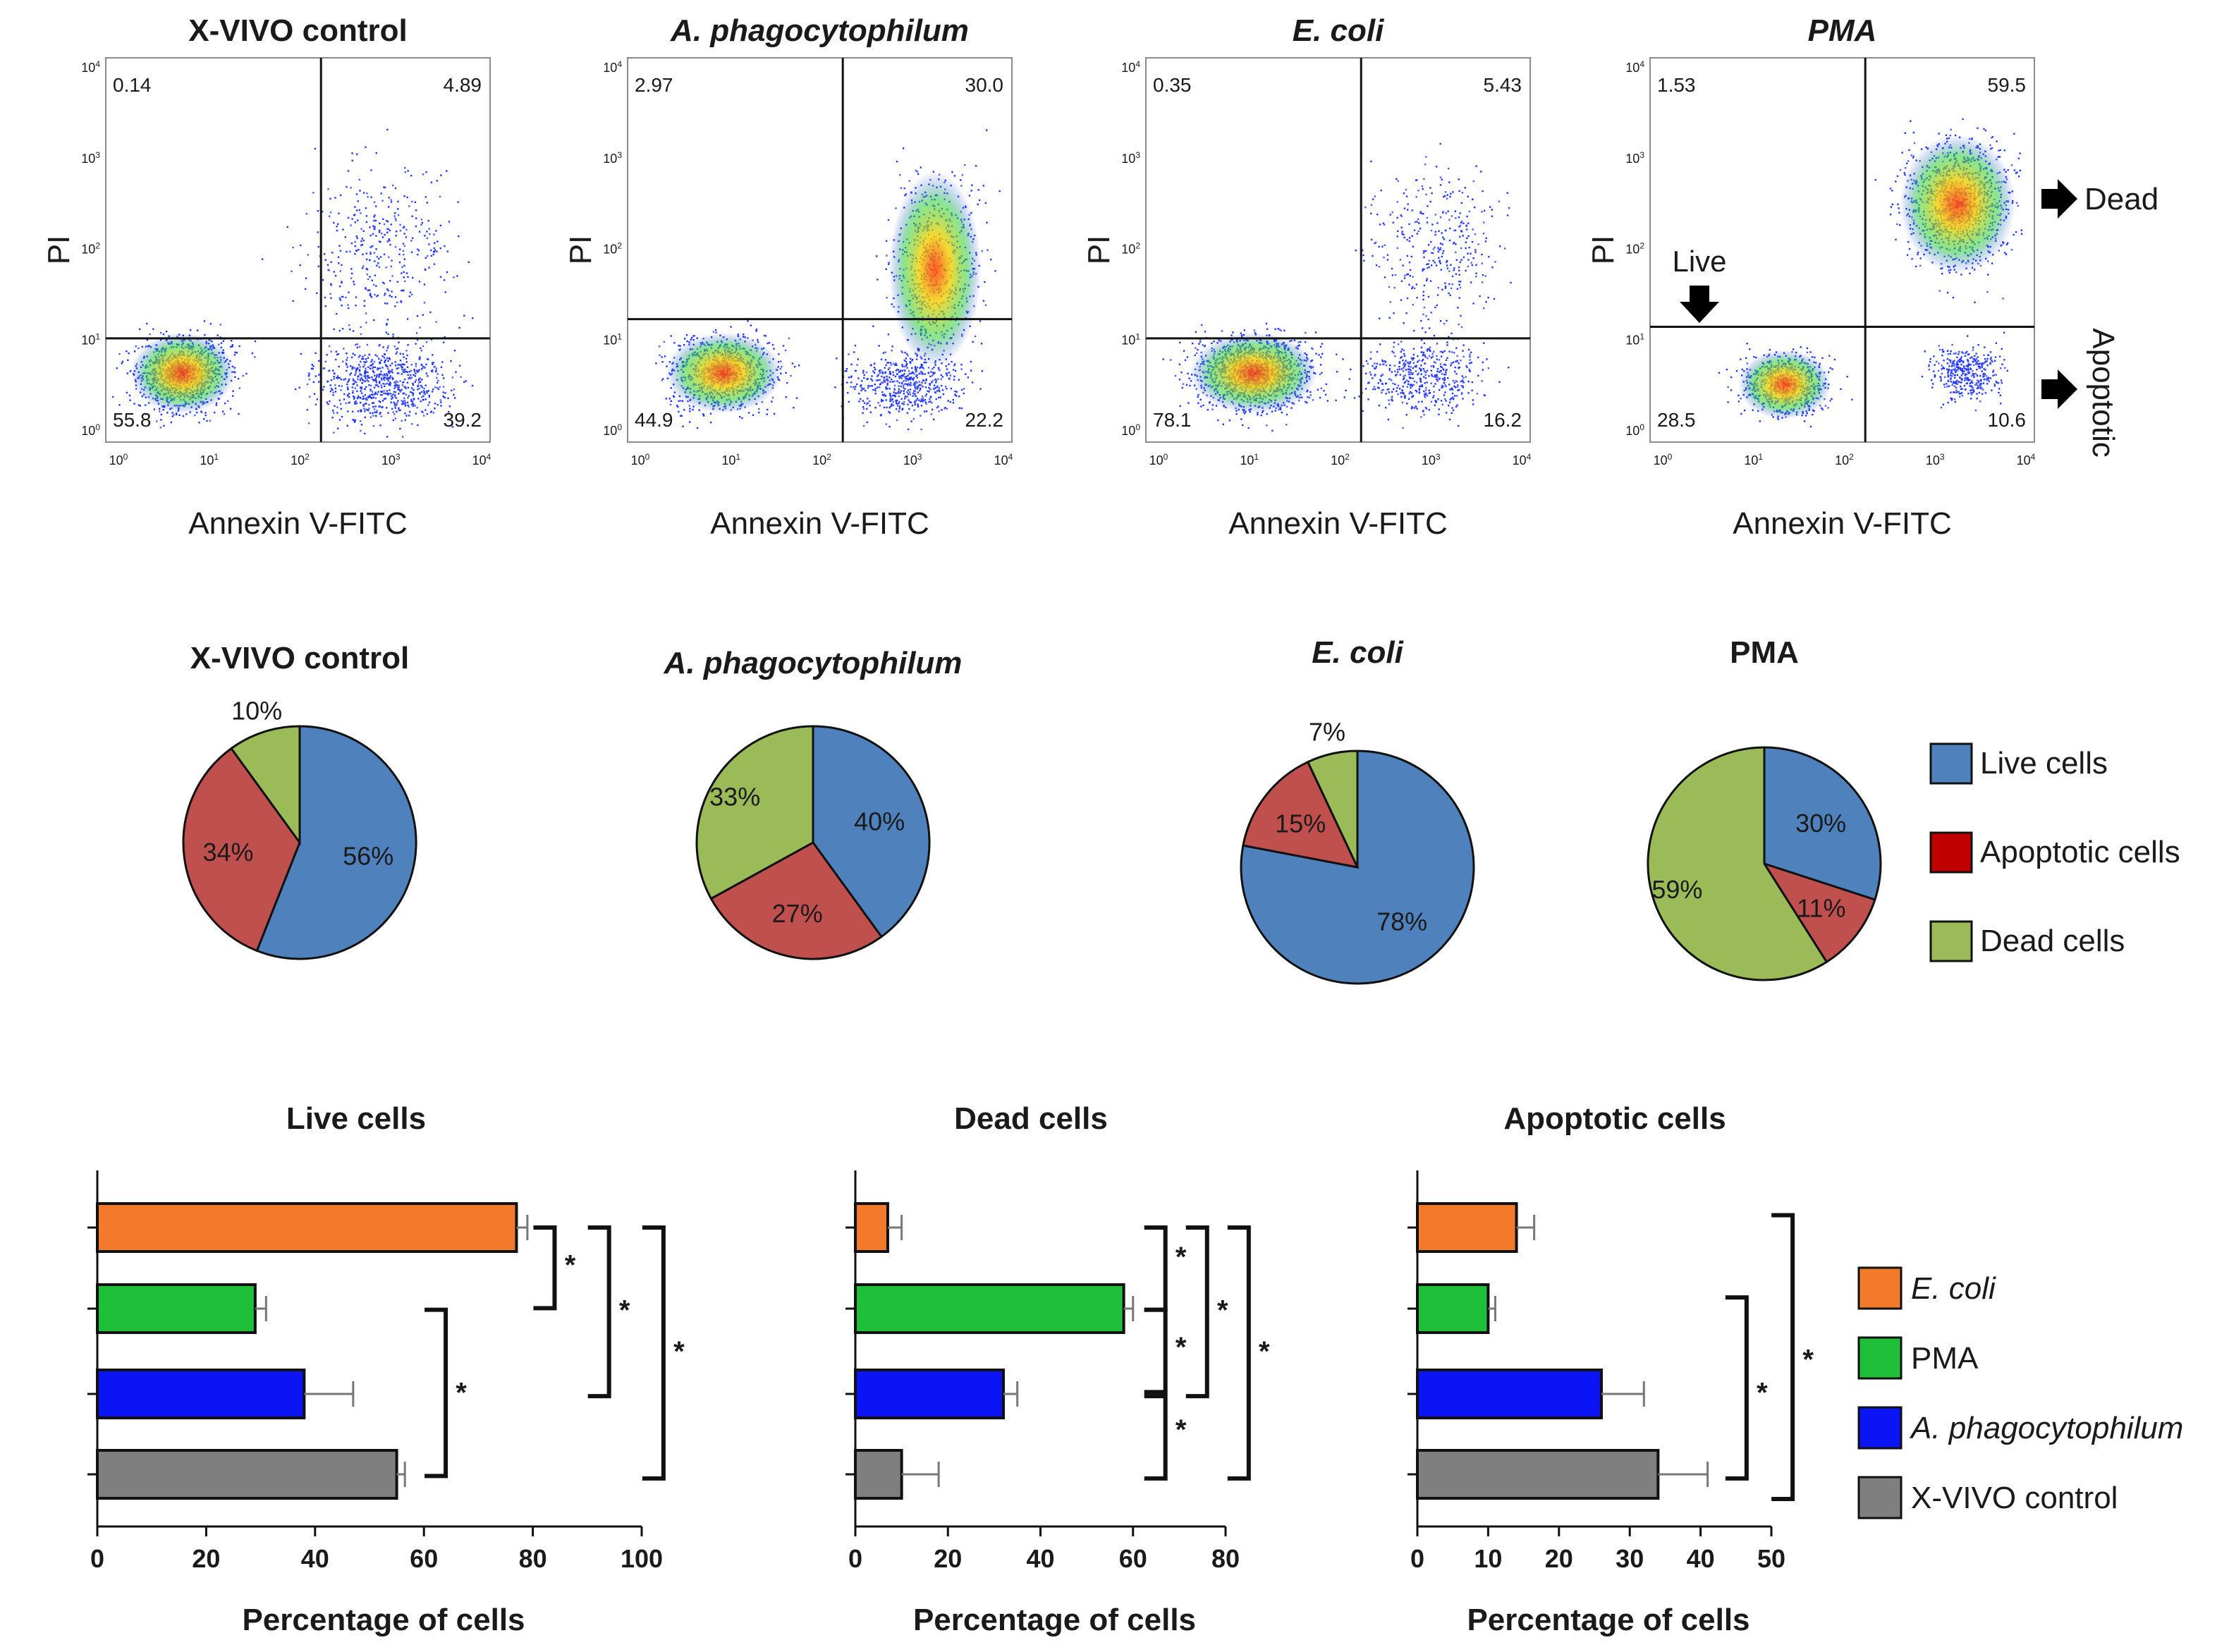 This screenshot has height=1652, width=2229. I want to click on flow-x-axis-label: Annexin V-FITC, so click(298, 524).